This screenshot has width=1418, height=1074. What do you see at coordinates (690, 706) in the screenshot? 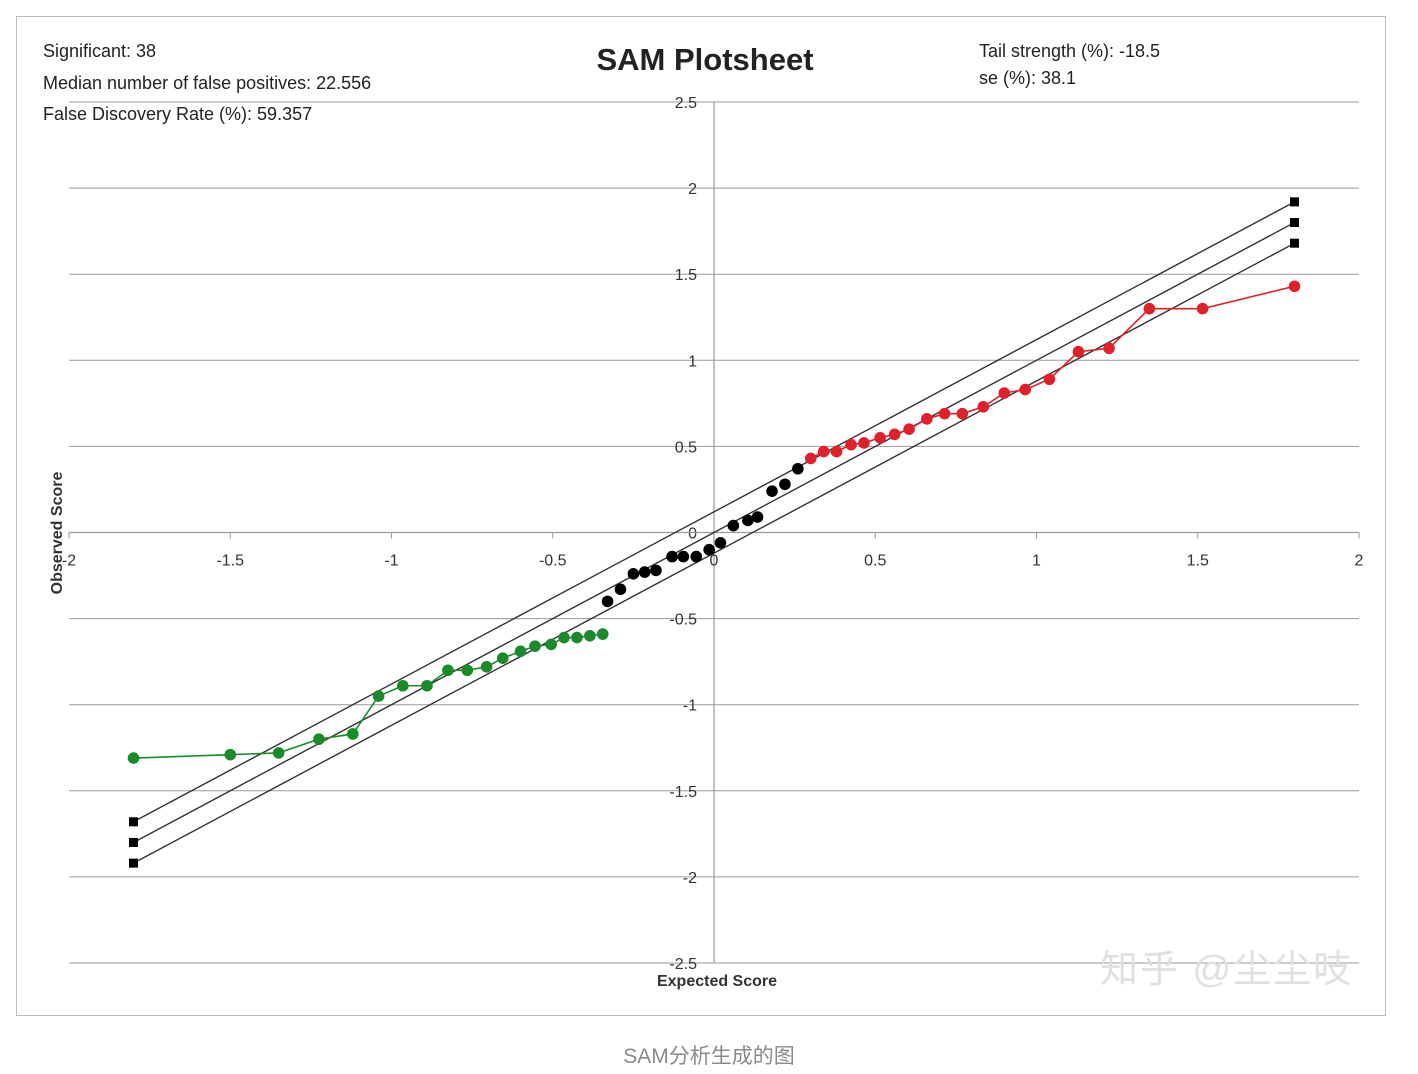
I see `y-tick-label: -1` at bounding box center [690, 706].